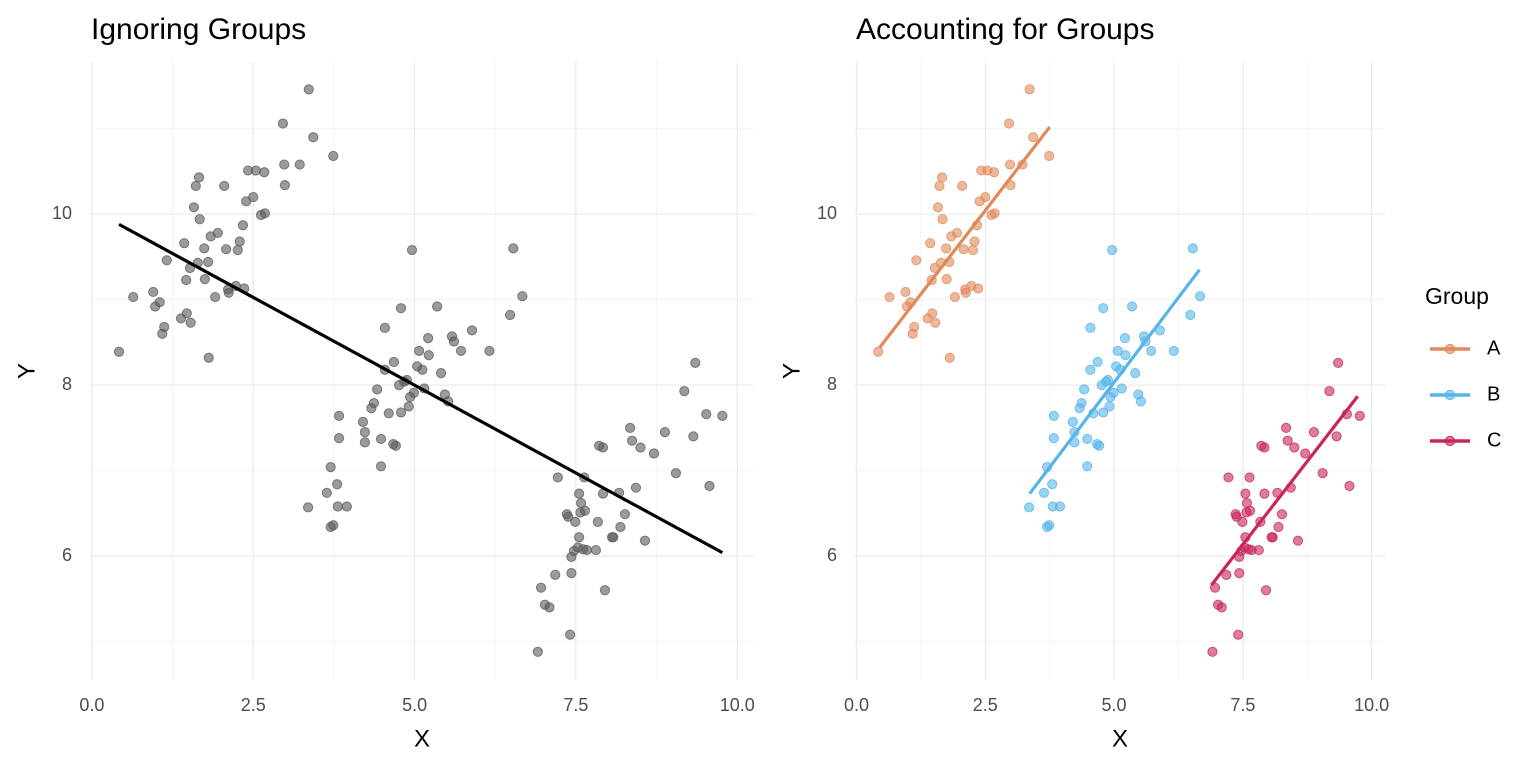 The image size is (1536, 773). Describe the element at coordinates (1242, 705) in the screenshot. I see `x-tick-label: 7.5` at that location.